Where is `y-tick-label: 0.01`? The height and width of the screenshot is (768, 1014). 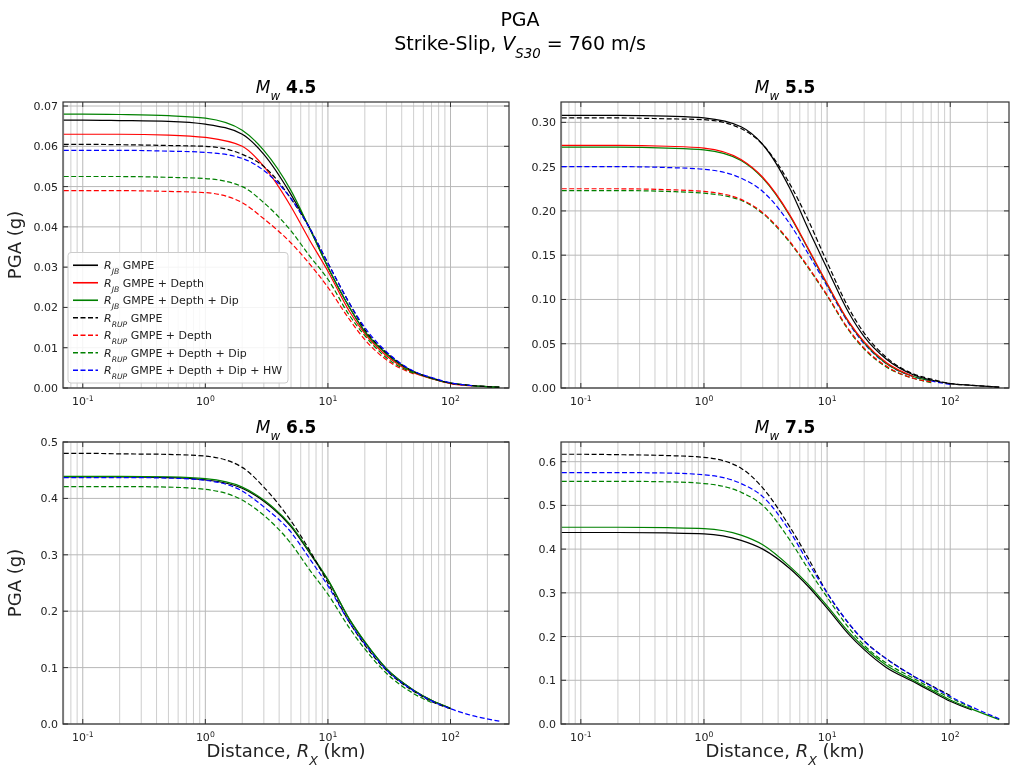 y-tick-label: 0.01 is located at coordinates (45, 348).